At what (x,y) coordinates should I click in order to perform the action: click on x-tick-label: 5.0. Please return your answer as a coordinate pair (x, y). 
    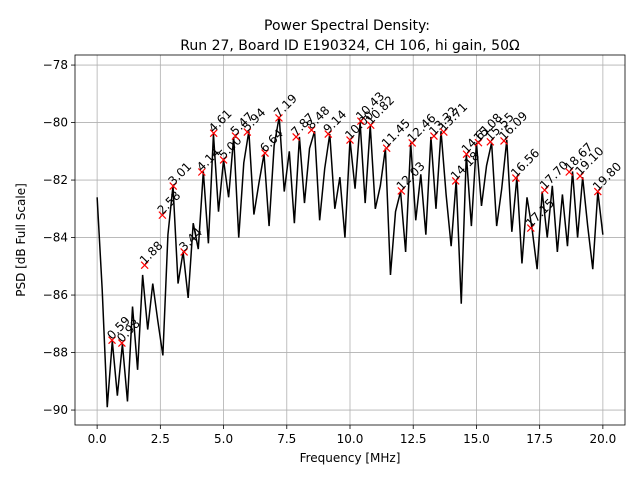
    Looking at the image, I should click on (223, 439).